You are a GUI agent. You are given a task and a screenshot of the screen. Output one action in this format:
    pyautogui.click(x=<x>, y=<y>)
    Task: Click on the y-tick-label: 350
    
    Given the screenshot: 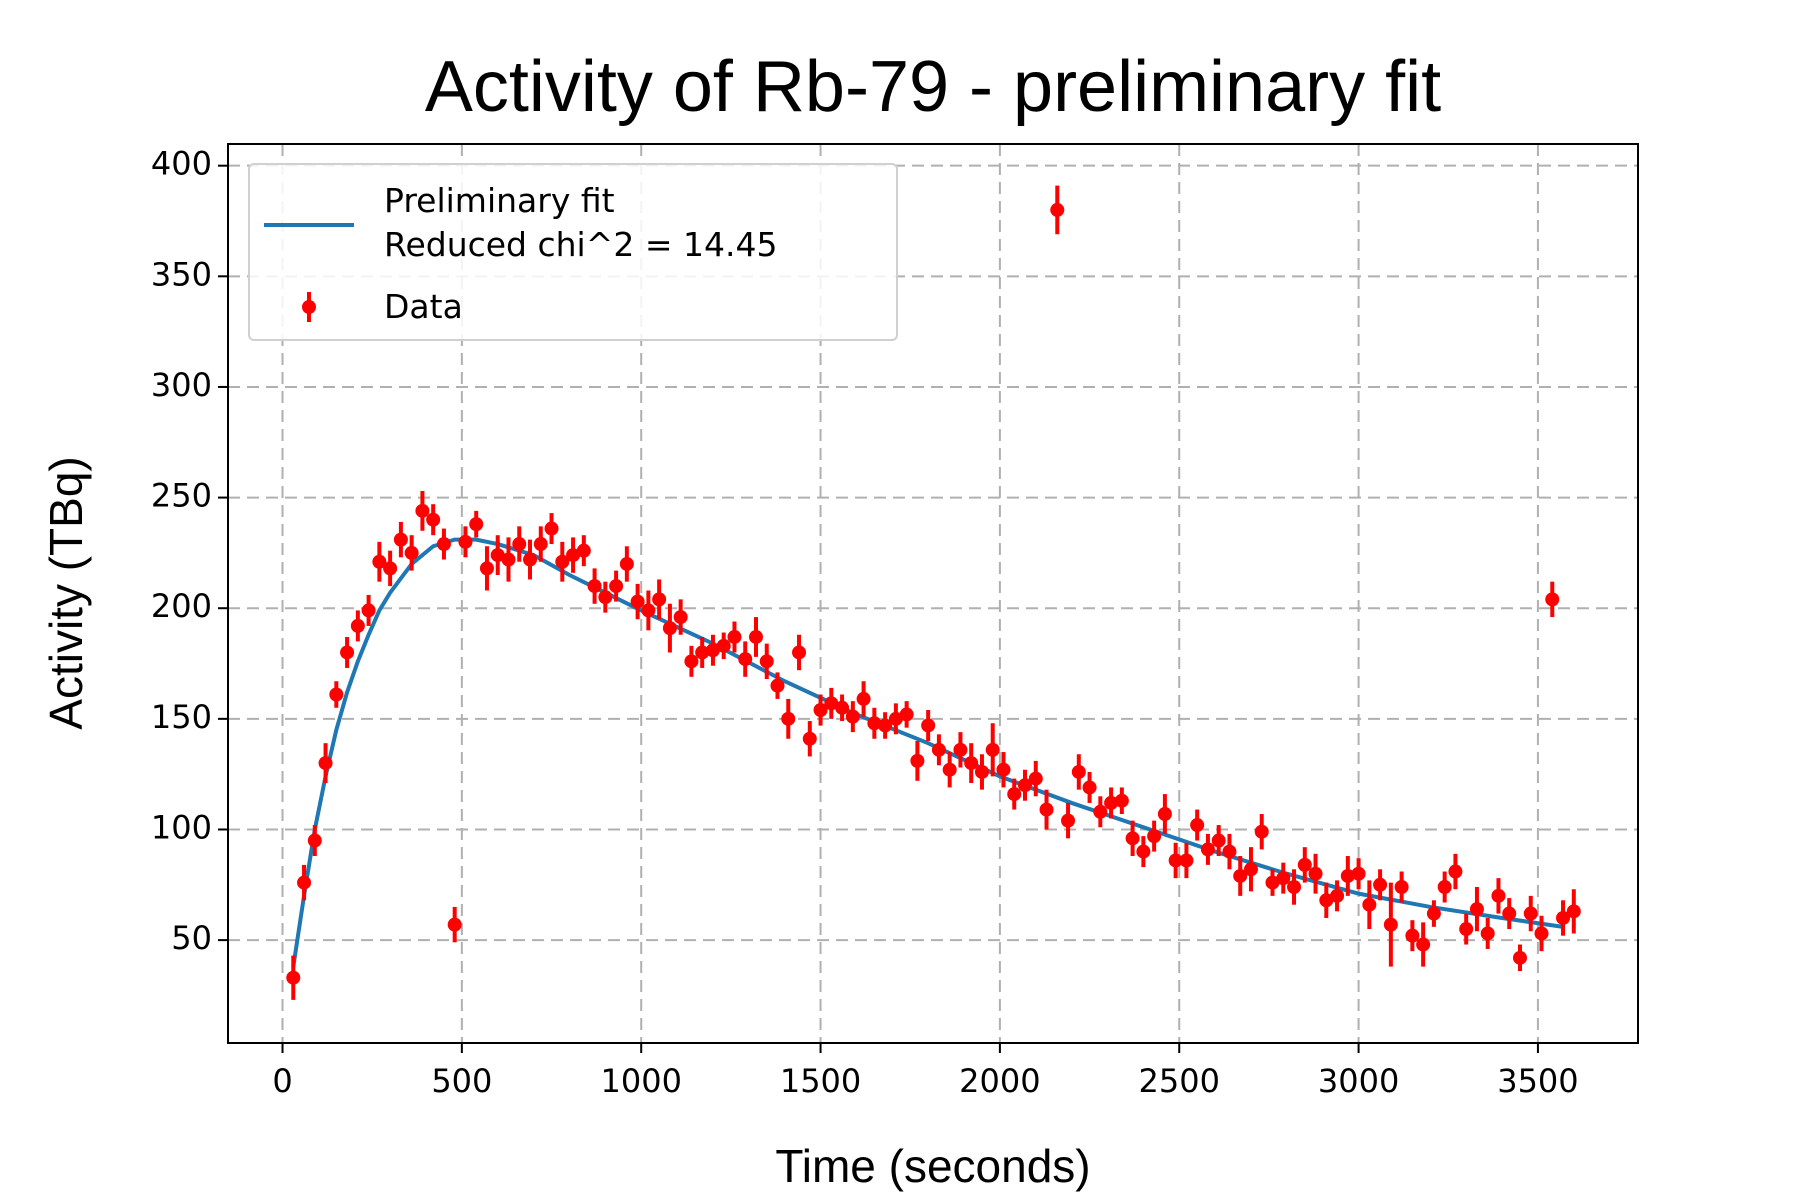 What is the action you would take?
    pyautogui.click(x=181, y=274)
    